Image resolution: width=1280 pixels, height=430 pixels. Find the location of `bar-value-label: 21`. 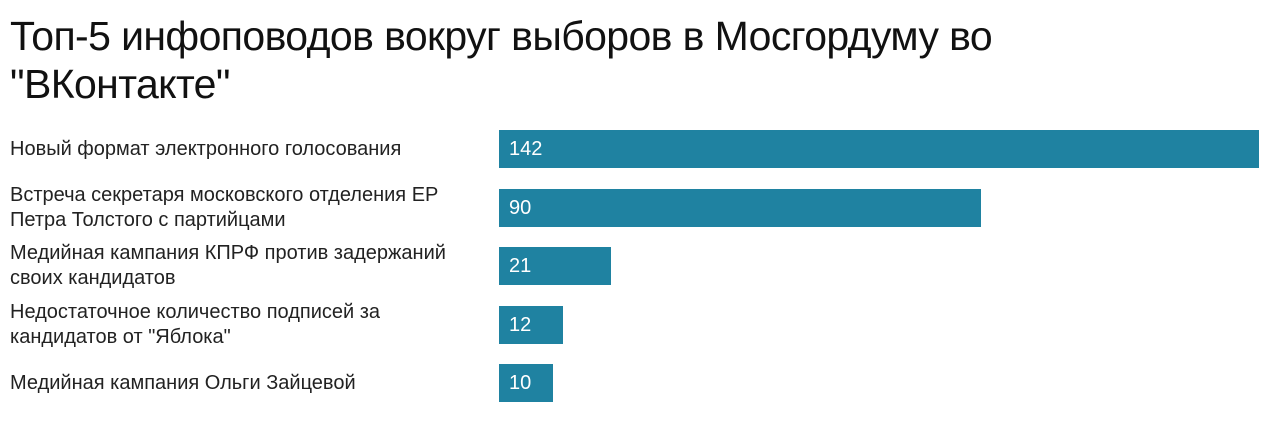

bar-value-label: 21 is located at coordinates (520, 266).